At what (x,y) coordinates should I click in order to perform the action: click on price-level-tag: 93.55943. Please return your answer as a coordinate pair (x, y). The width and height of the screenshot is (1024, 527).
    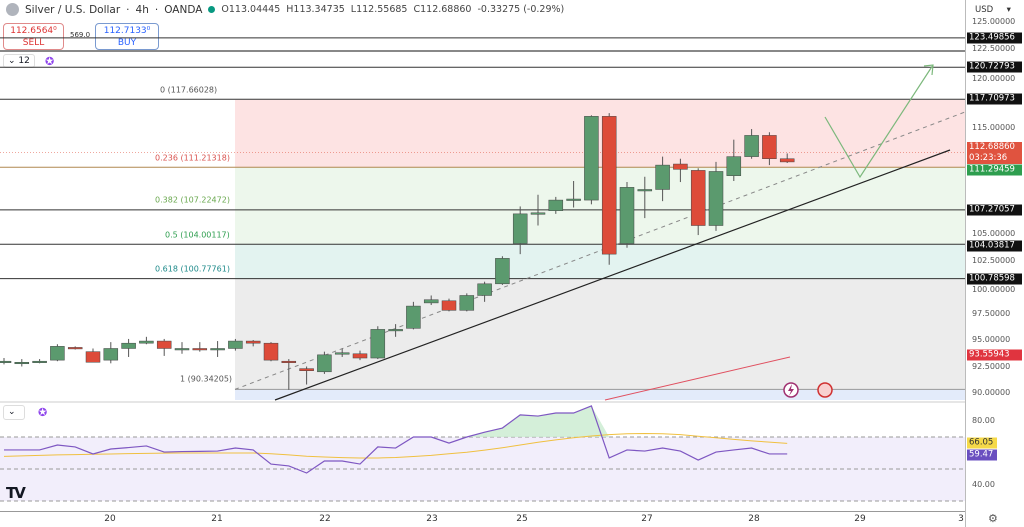
    Looking at the image, I should click on (994, 355).